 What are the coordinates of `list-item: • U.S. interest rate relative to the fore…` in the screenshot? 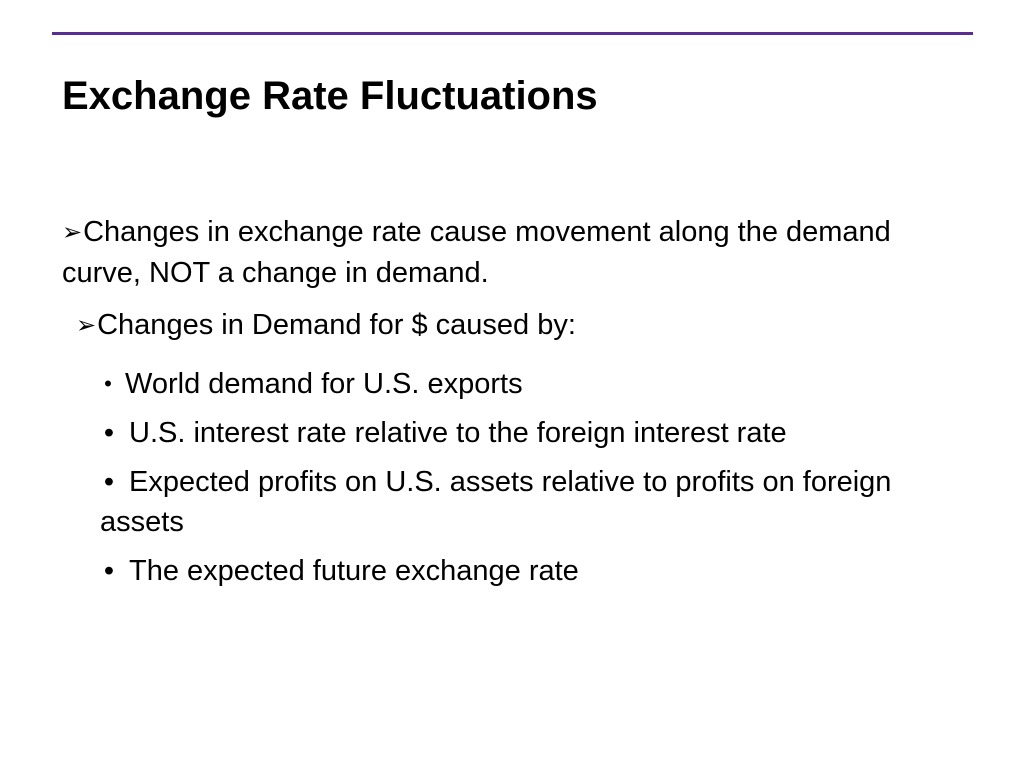 It's located at (525, 433).